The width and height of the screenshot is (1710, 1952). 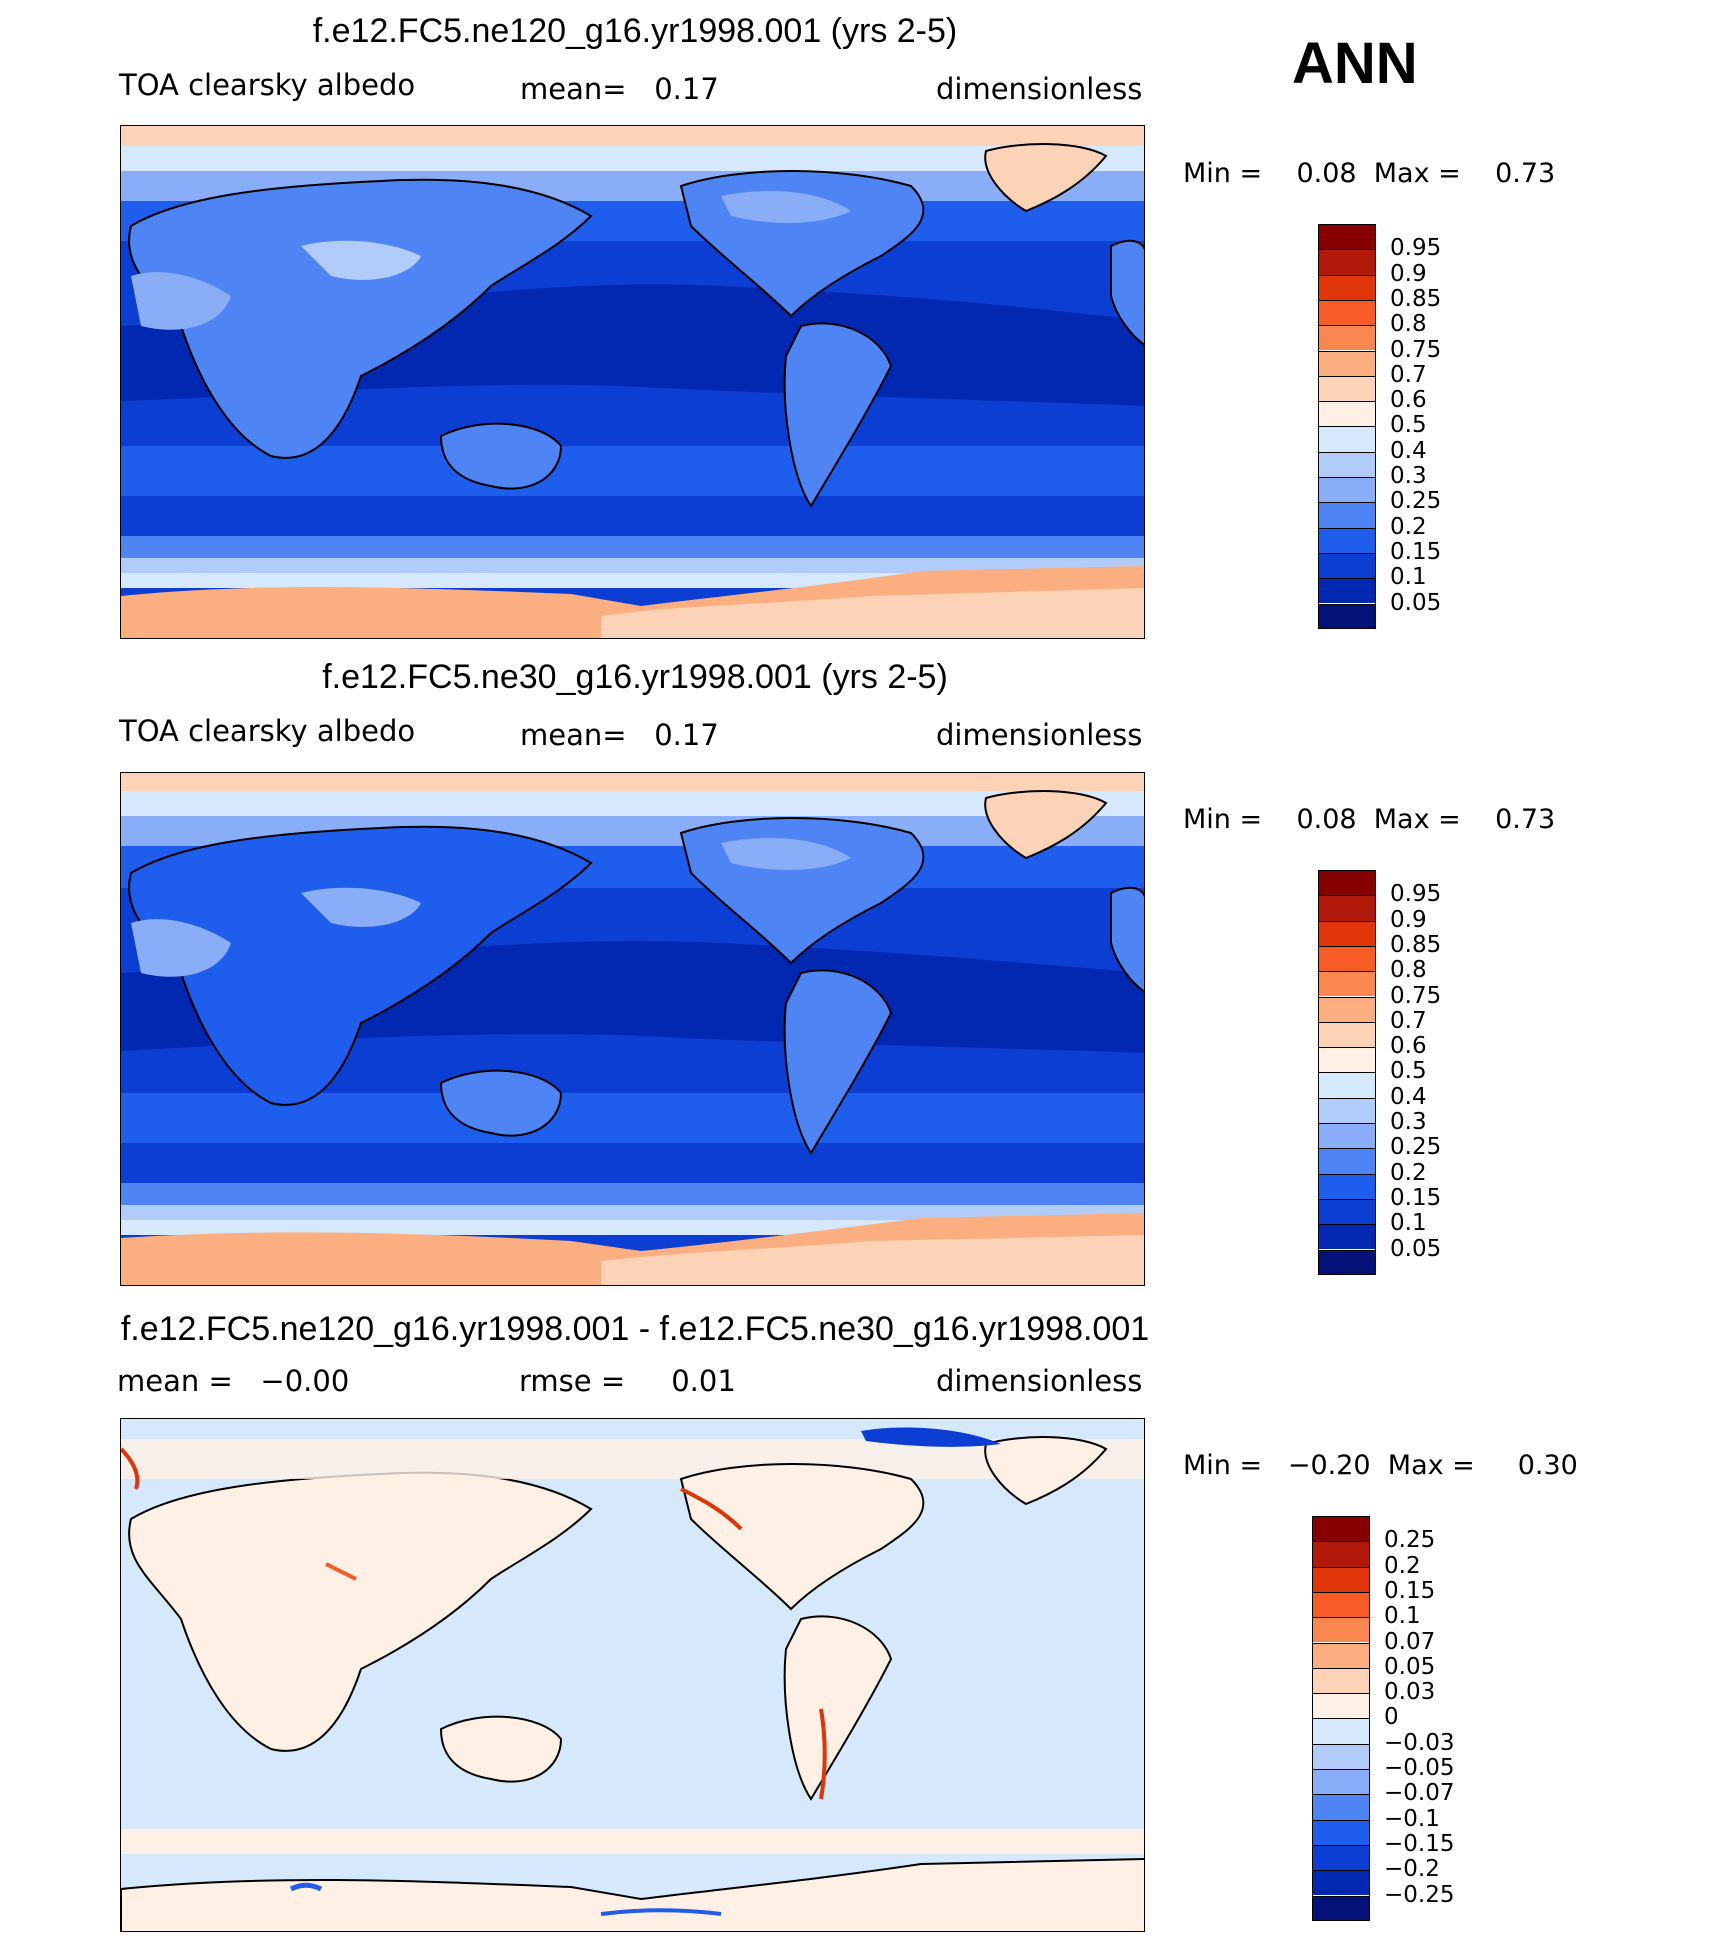 What do you see at coordinates (1410, 1692) in the screenshot?
I see `colorbar-tick-label: 0.03` at bounding box center [1410, 1692].